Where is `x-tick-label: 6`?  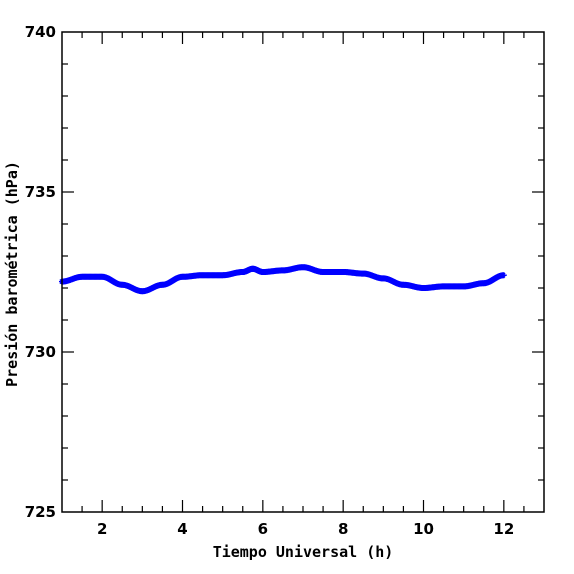
x-tick-label: 6 is located at coordinates (263, 529).